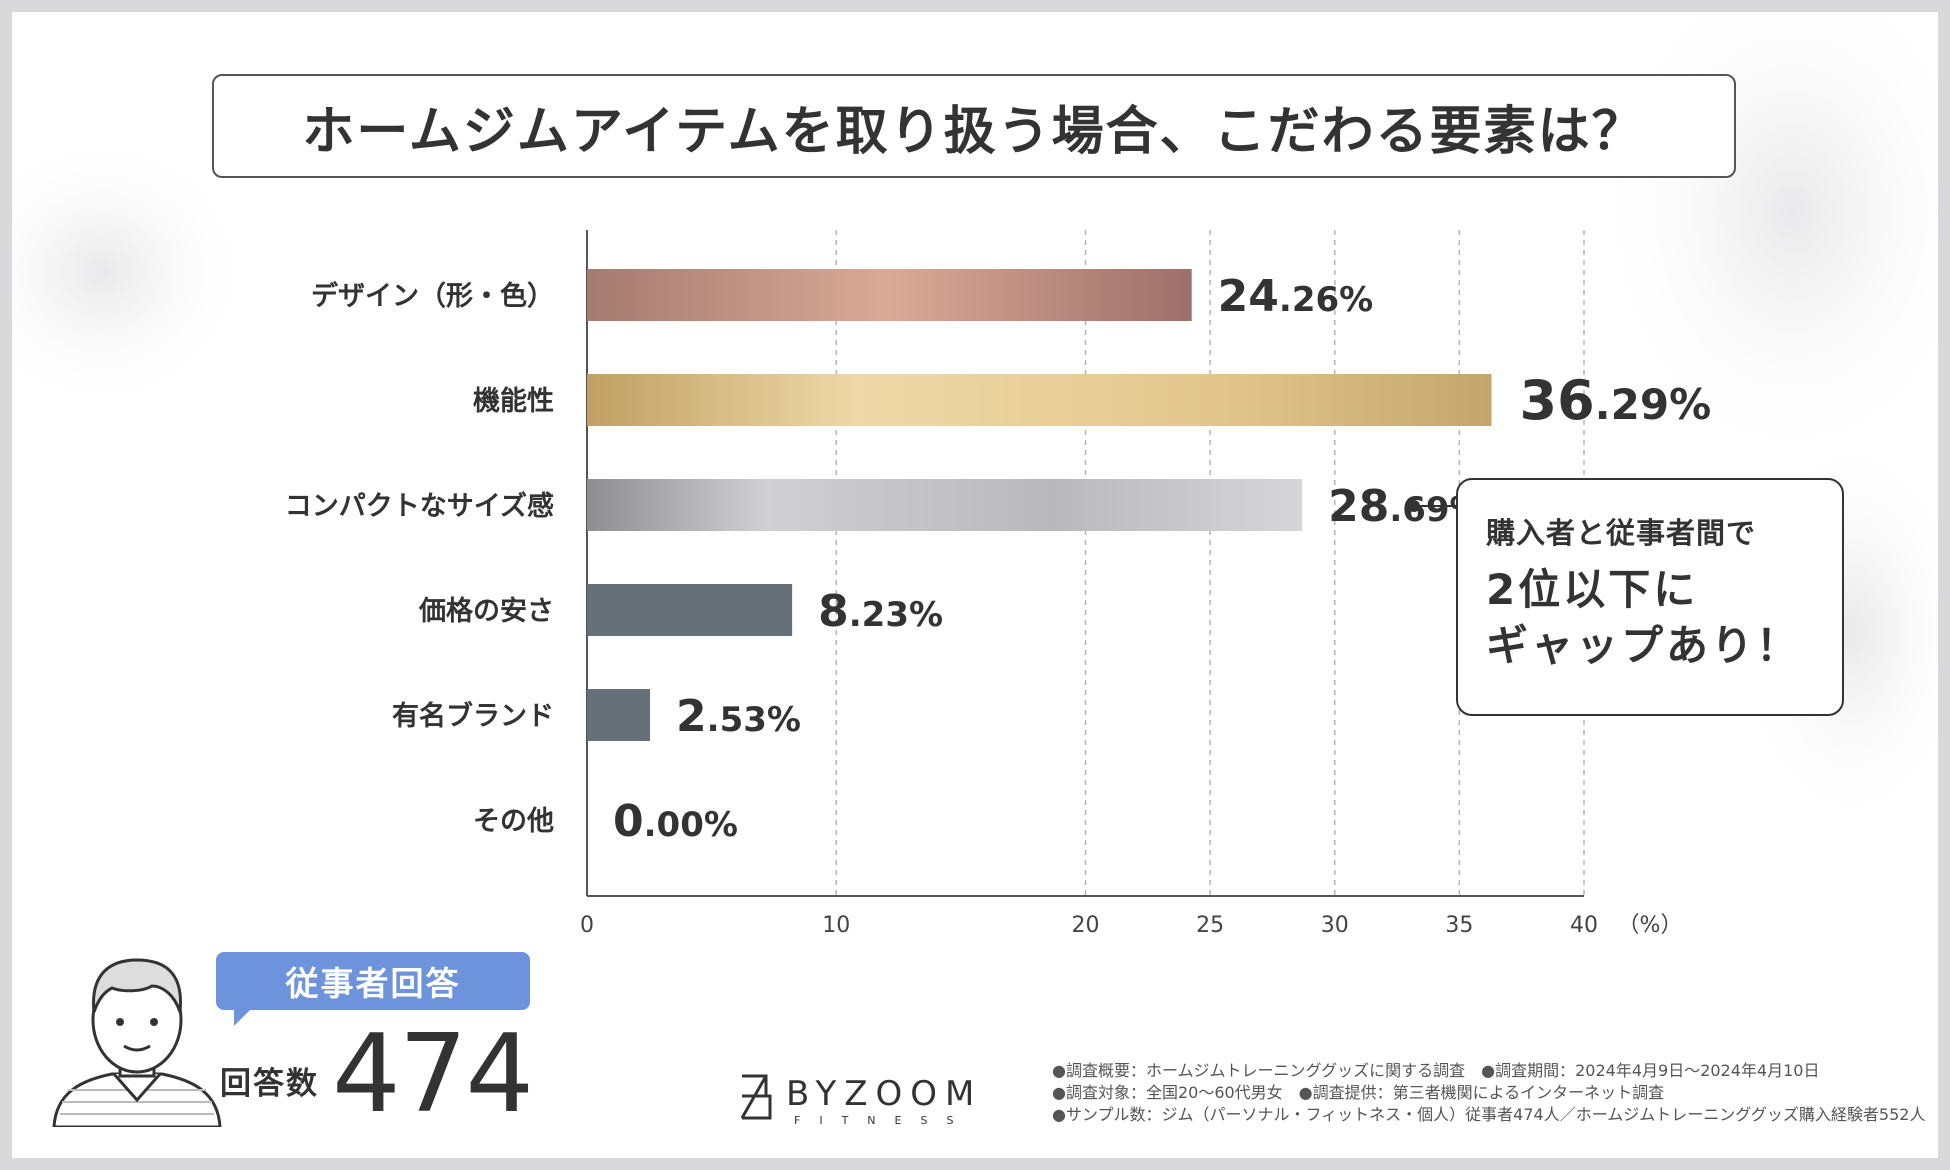  I want to click on respondent-badge: 従事者回答, so click(373, 981).